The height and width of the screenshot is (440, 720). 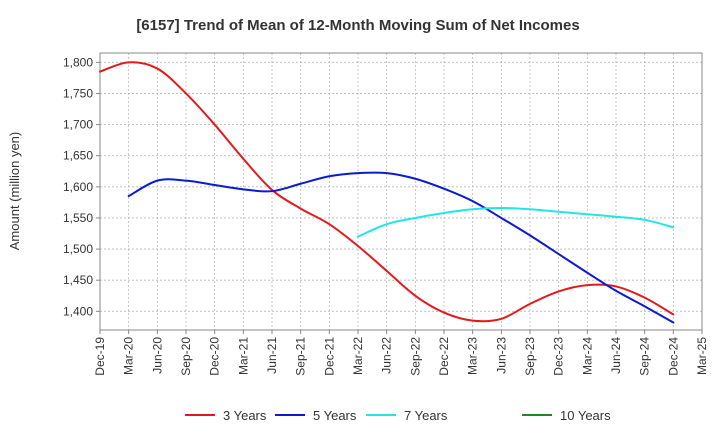 What do you see at coordinates (186, 356) in the screenshot?
I see `x-tick-label: Sep-20` at bounding box center [186, 356].